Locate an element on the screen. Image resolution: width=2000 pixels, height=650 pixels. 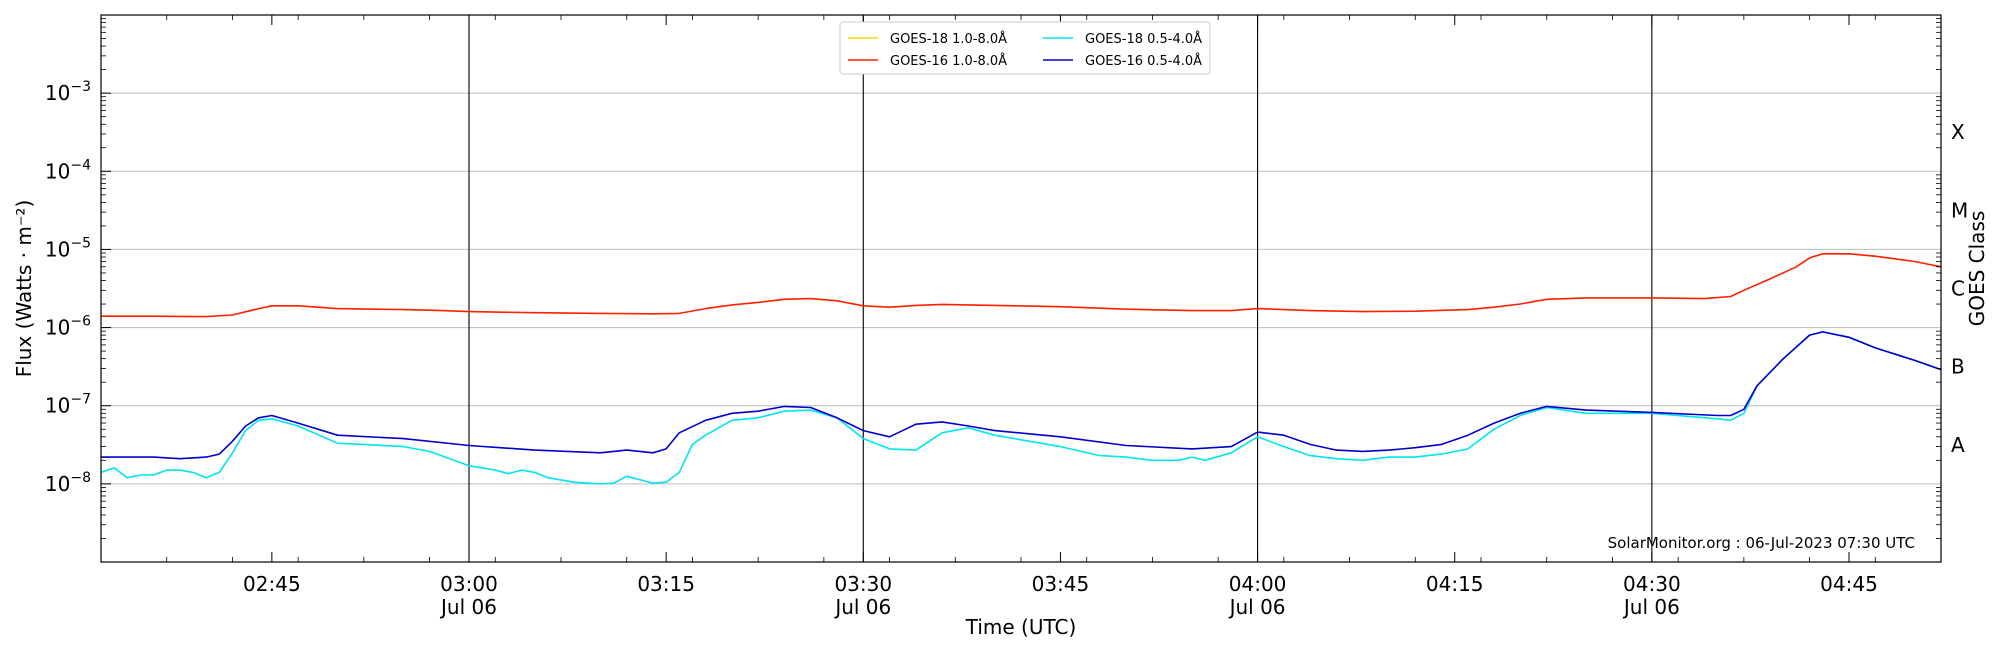
x-tick-label: 03:15 is located at coordinates (666, 584).